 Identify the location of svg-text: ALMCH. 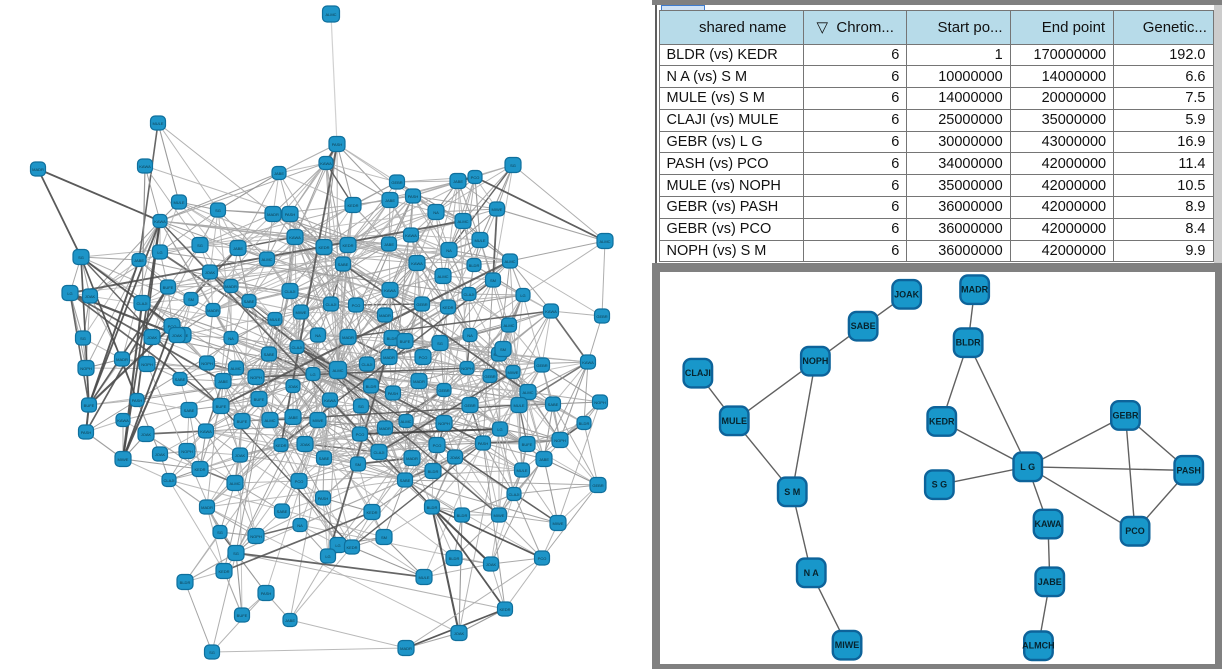
(1038, 646).